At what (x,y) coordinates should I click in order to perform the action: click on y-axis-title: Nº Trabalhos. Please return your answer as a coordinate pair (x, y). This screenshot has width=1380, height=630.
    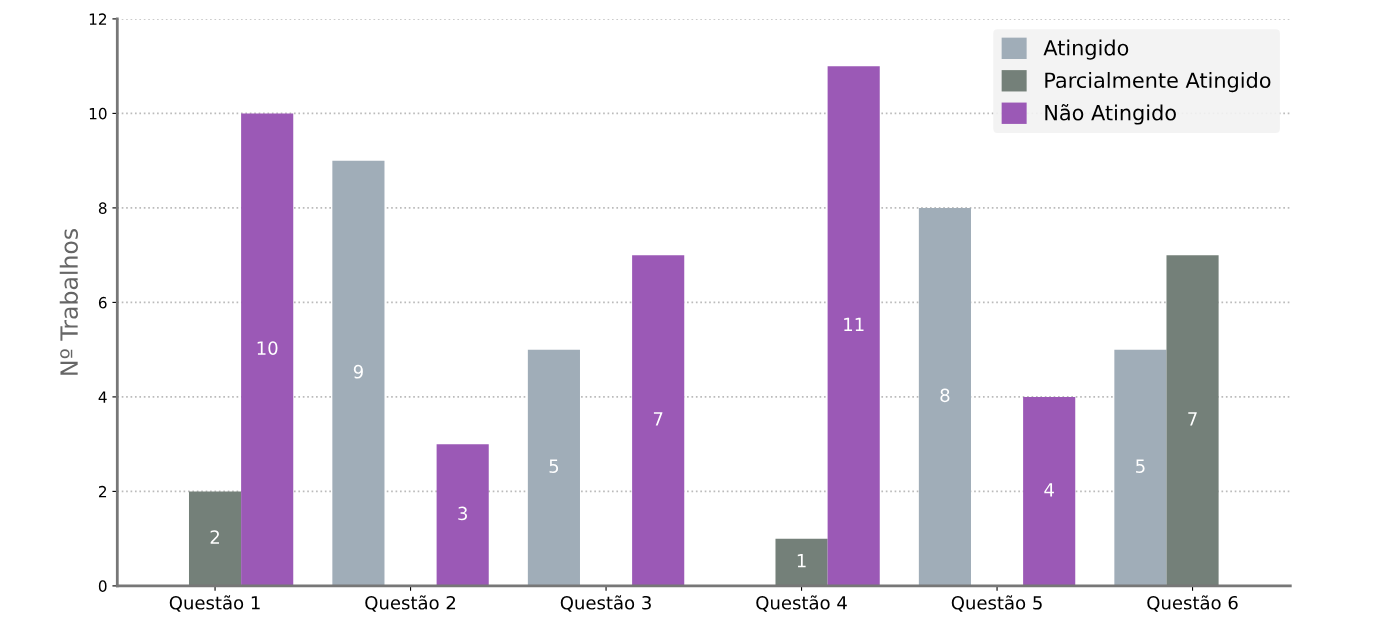
    Looking at the image, I should click on (69, 301).